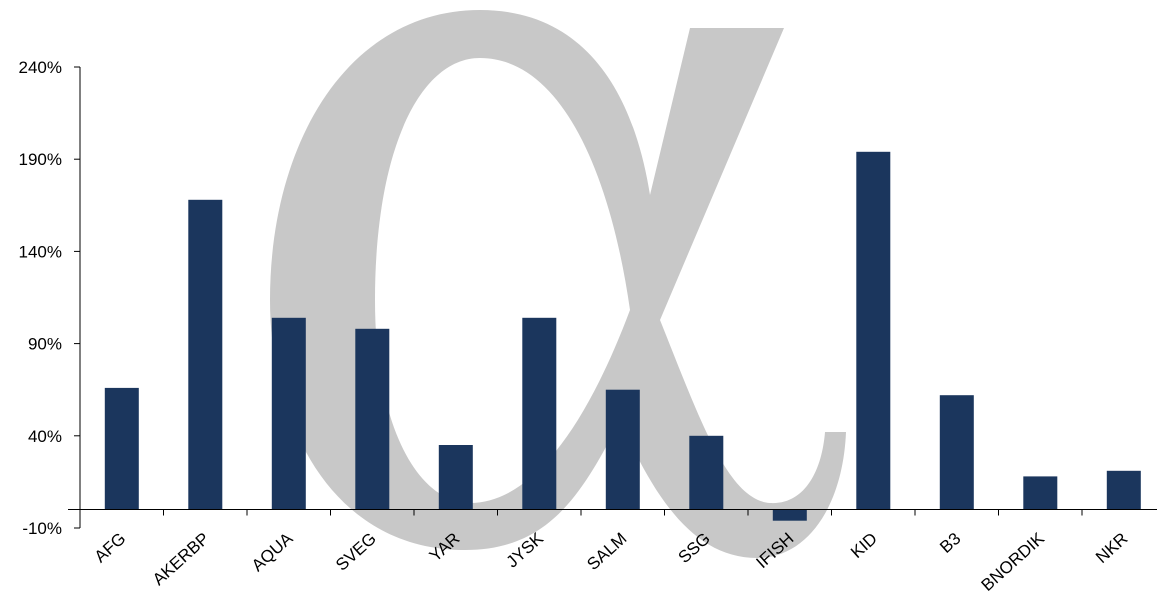 The width and height of the screenshot is (1157, 612). I want to click on x-category-label: B3, so click(950, 543).